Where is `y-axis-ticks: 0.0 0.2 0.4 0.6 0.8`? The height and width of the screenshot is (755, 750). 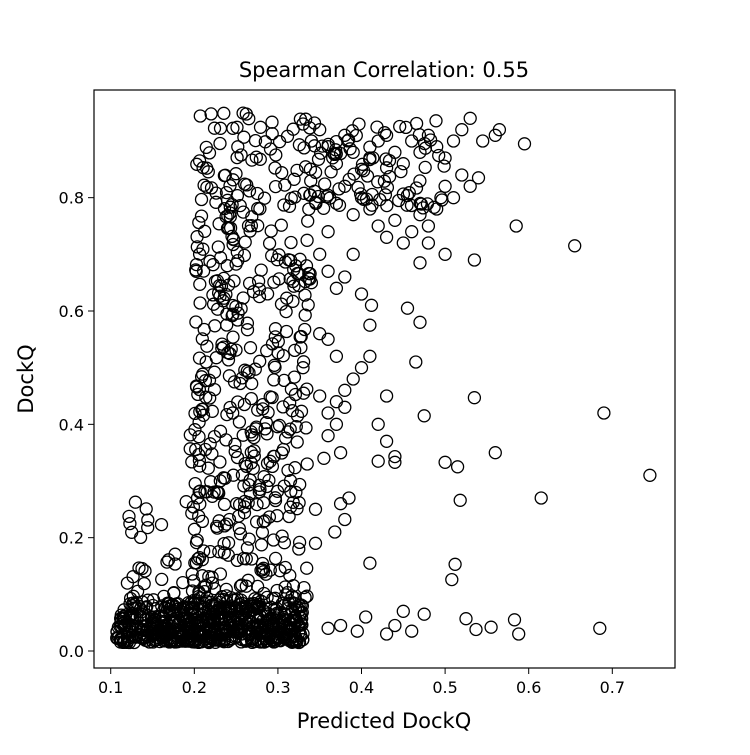 y-axis-ticks: 0.0 0.2 0.4 0.6 0.8 is located at coordinates (76, 425).